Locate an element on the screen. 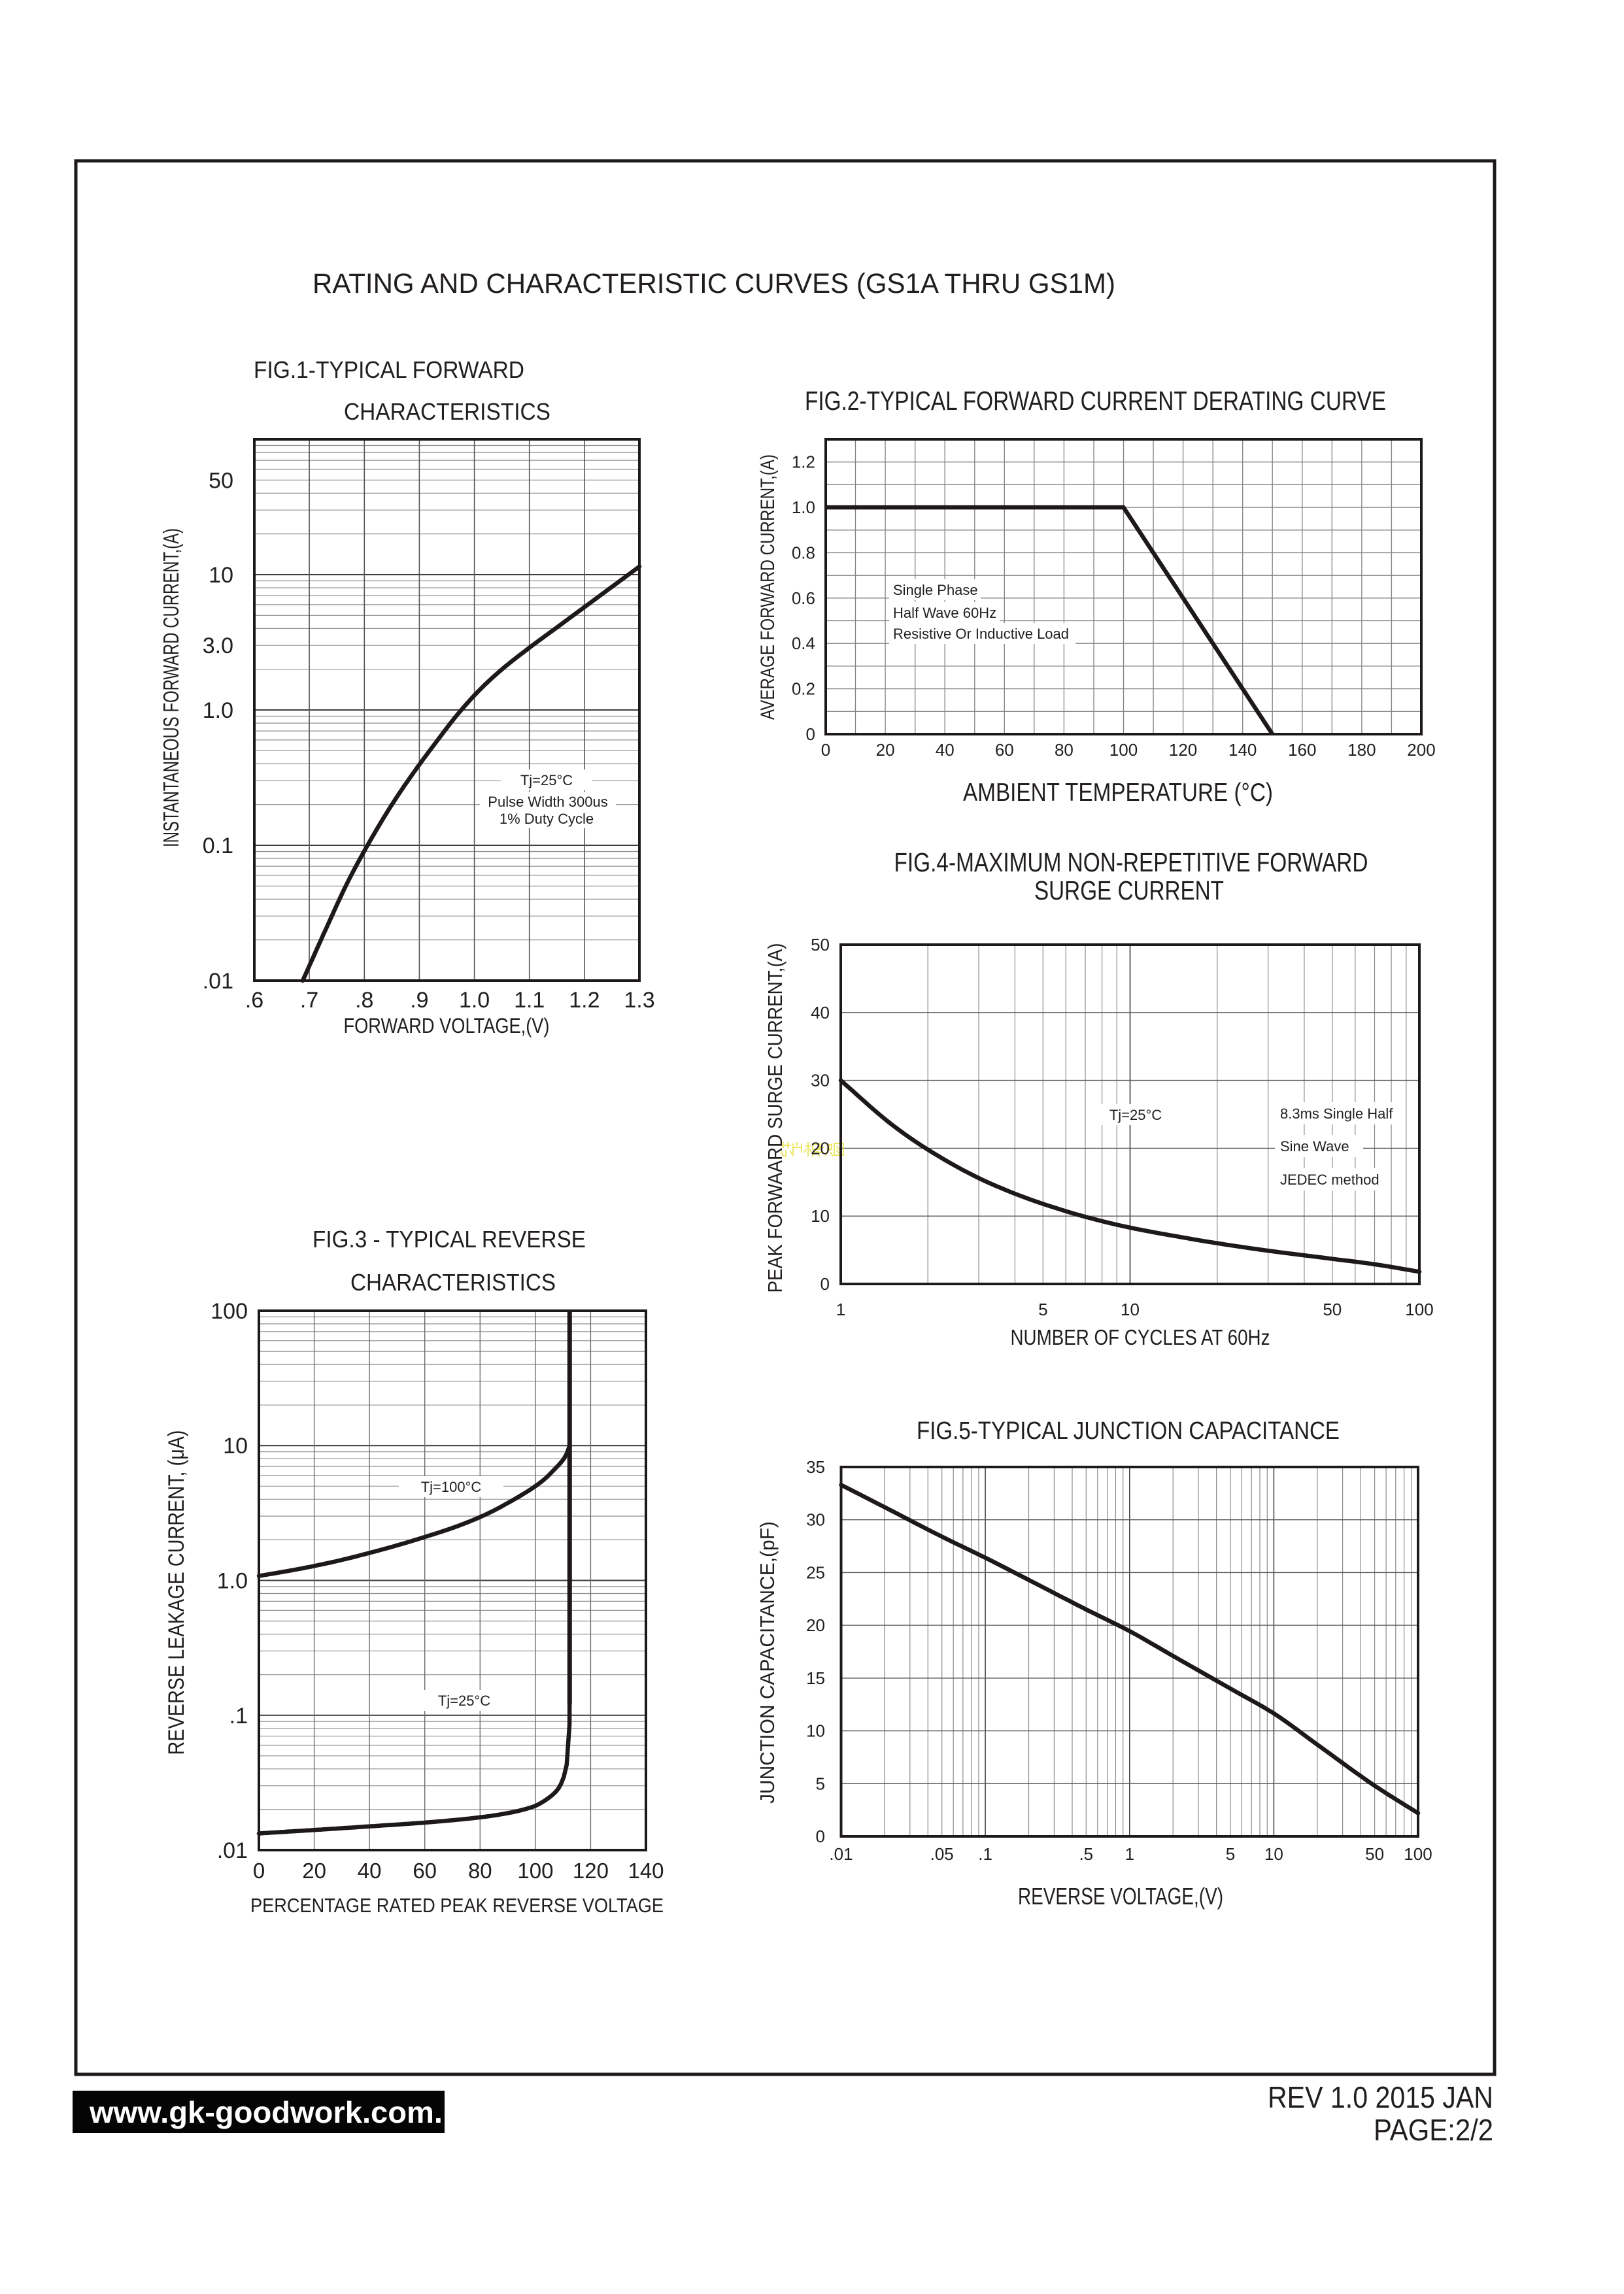 The width and height of the screenshot is (1624, 2294). svg-text: 15 is located at coordinates (815, 1678).